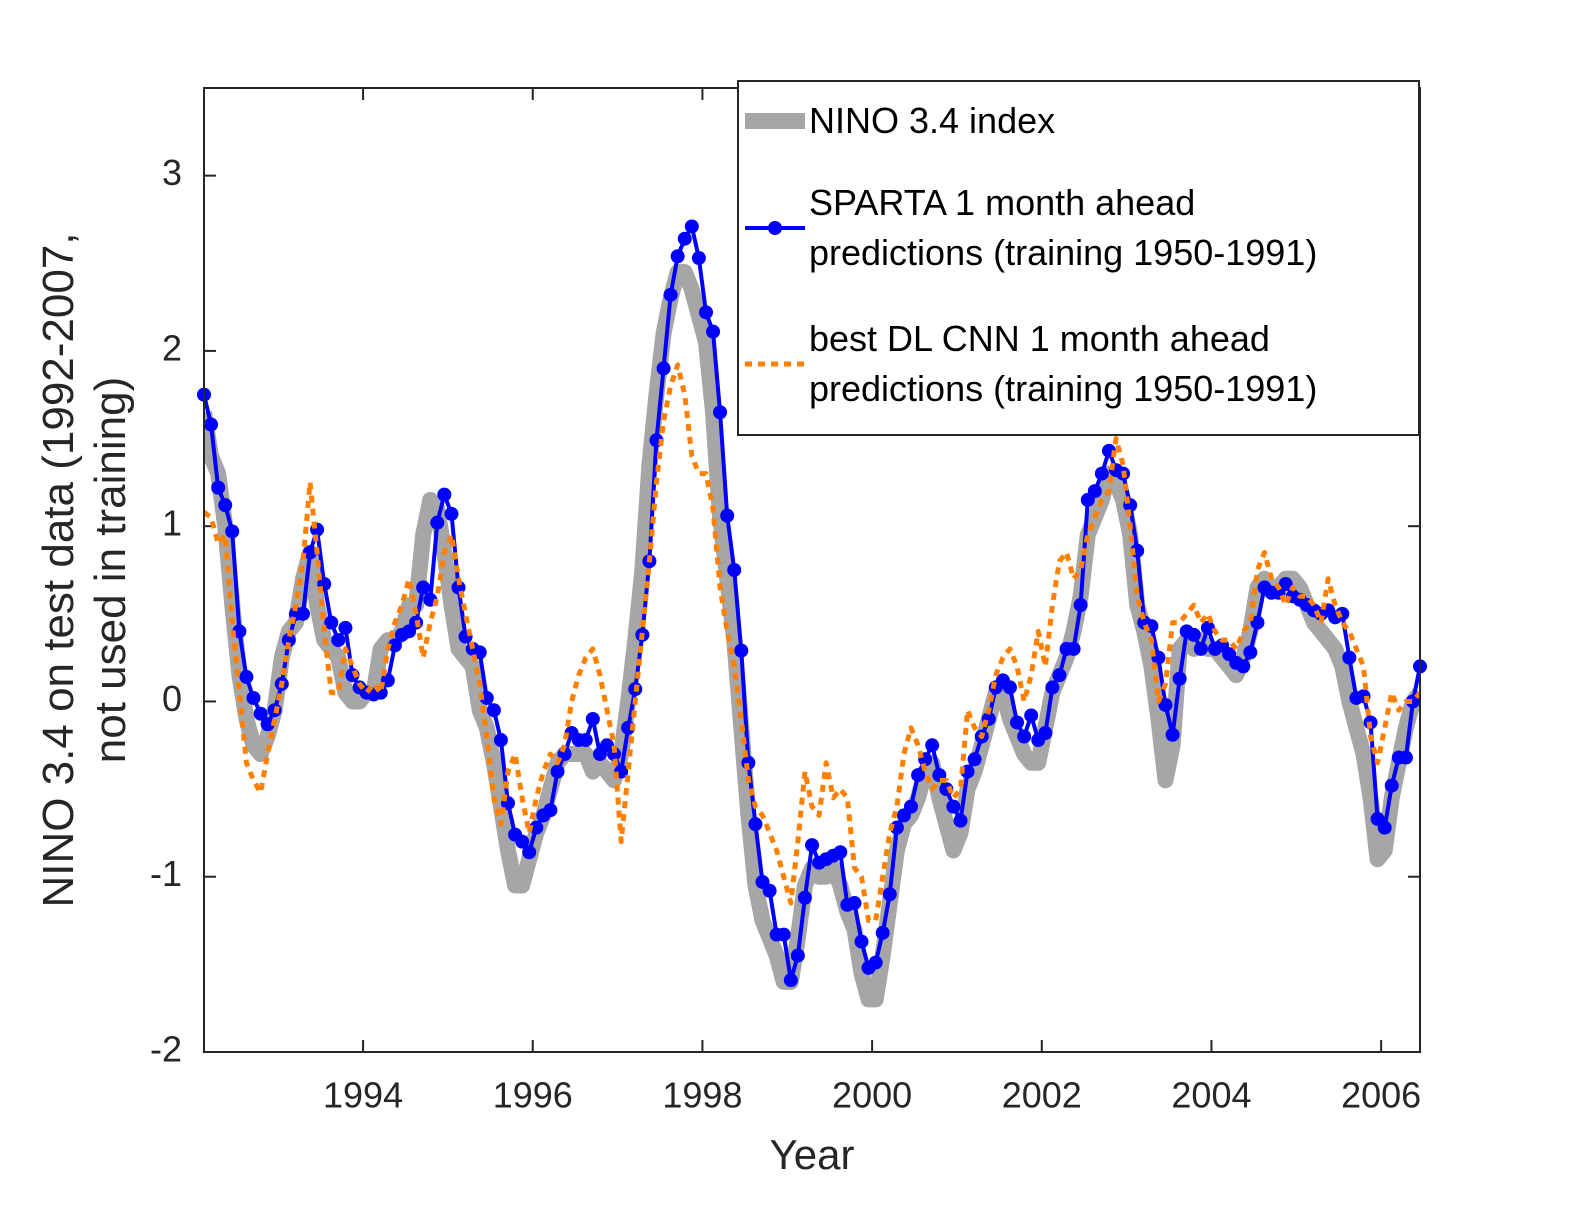 The image size is (1594, 1206). I want to click on x-tick-label: 1994, so click(363, 1095).